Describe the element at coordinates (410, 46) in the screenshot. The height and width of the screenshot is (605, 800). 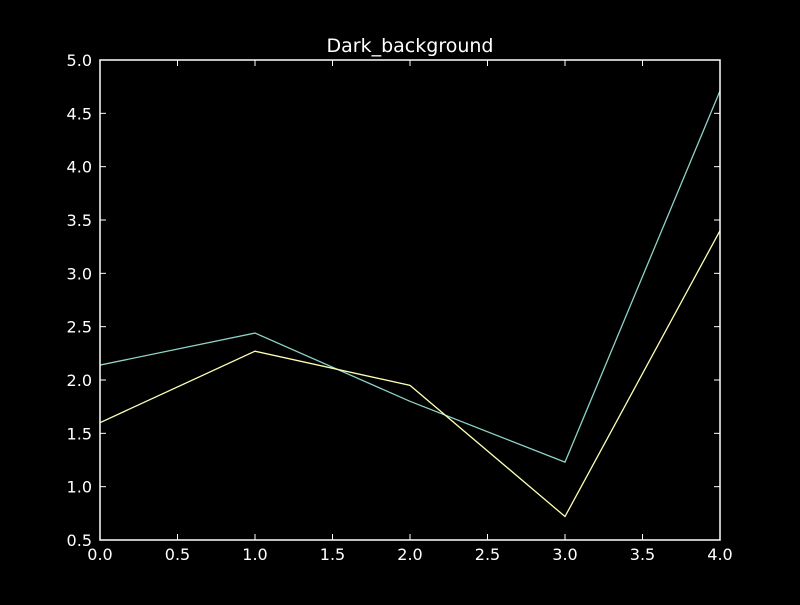
I see `chart-title: Dark_background` at that location.